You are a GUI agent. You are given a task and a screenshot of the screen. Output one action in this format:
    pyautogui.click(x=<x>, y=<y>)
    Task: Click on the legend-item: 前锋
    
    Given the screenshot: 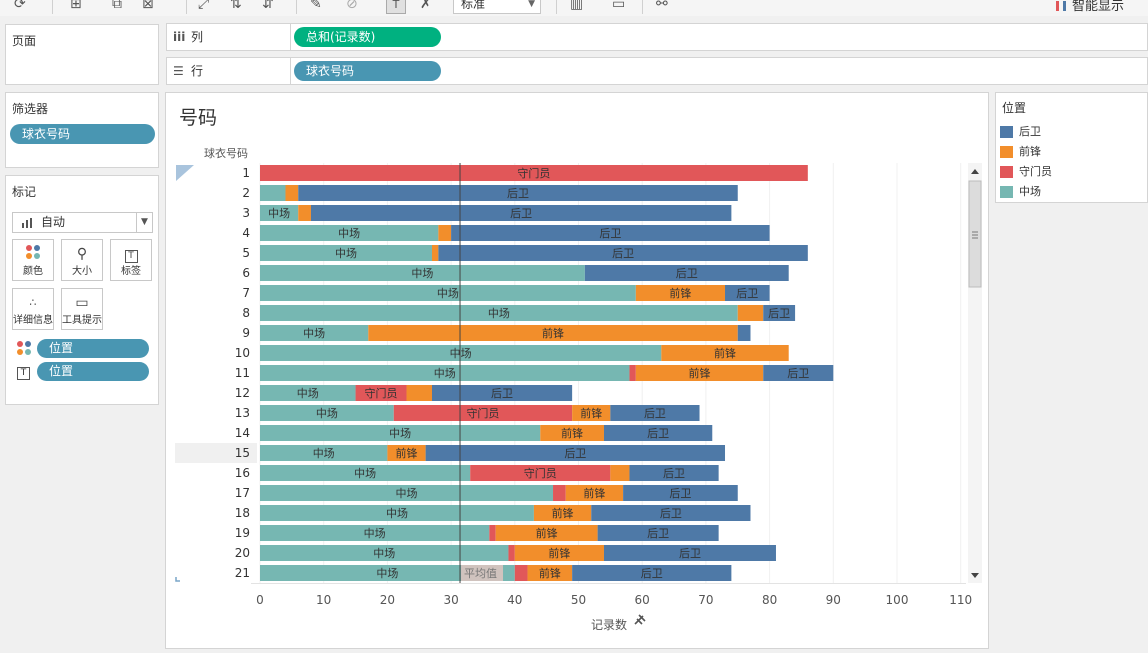 What is the action you would take?
    pyautogui.click(x=1020, y=152)
    